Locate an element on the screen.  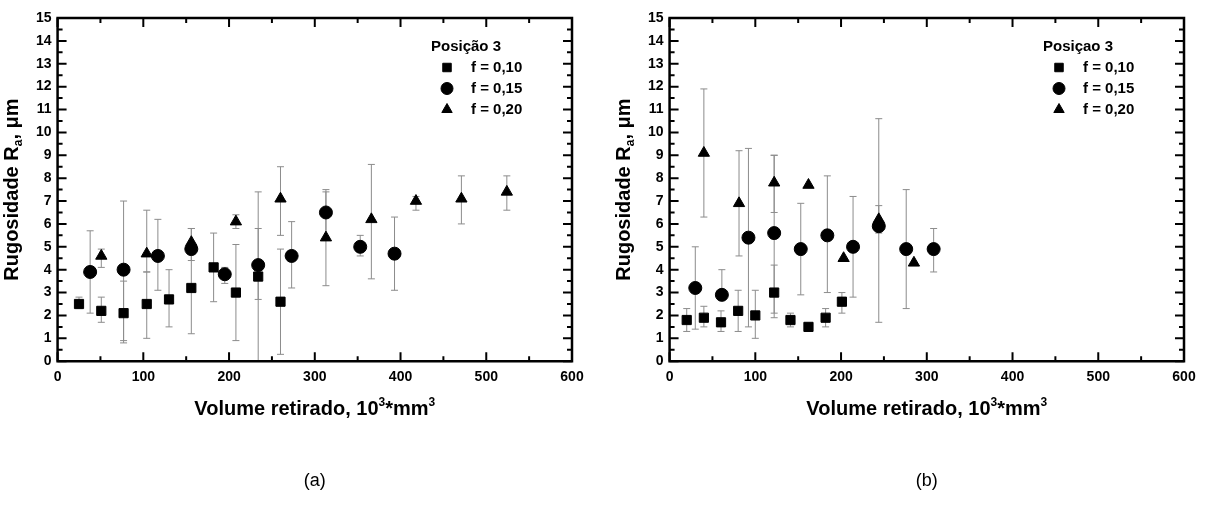
legend-title: Posiçao 3 is located at coordinates (1078, 45).